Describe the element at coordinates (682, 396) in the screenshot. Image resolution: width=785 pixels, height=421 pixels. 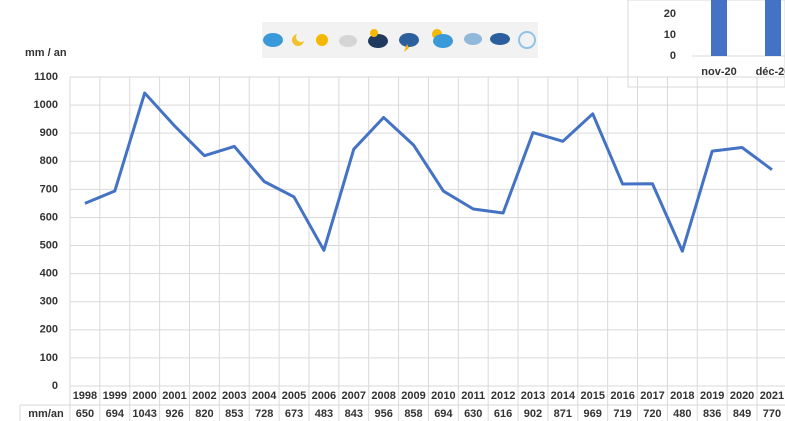
I see `x-tick-label: 2018` at that location.